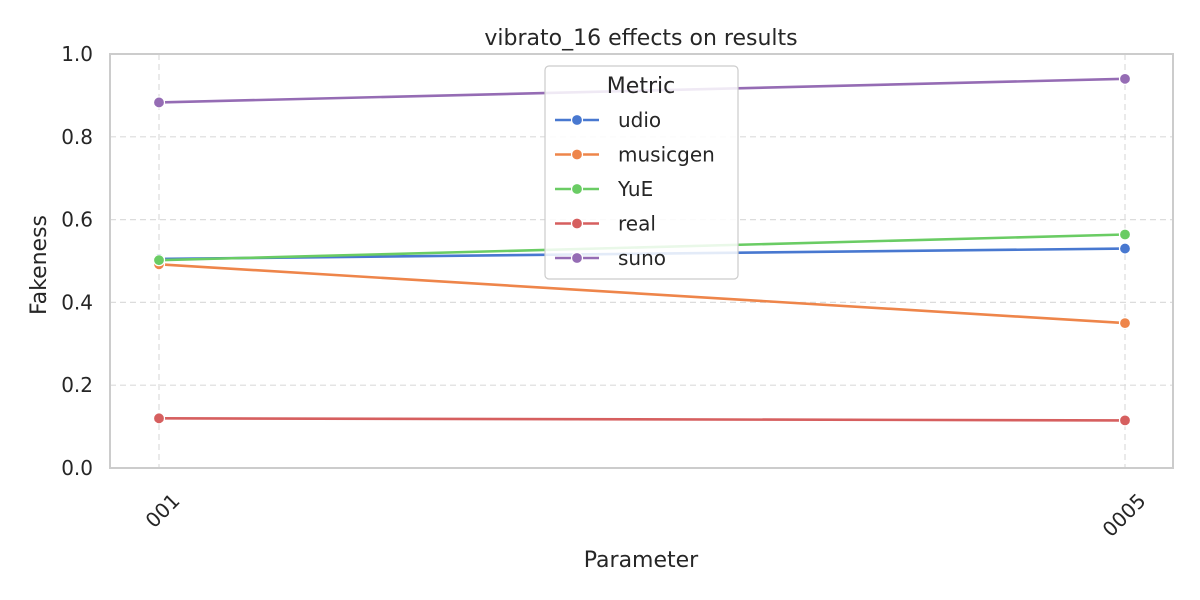 The width and height of the screenshot is (1200, 600). What do you see at coordinates (77, 220) in the screenshot?
I see `y-tick-label: 0.6` at bounding box center [77, 220].